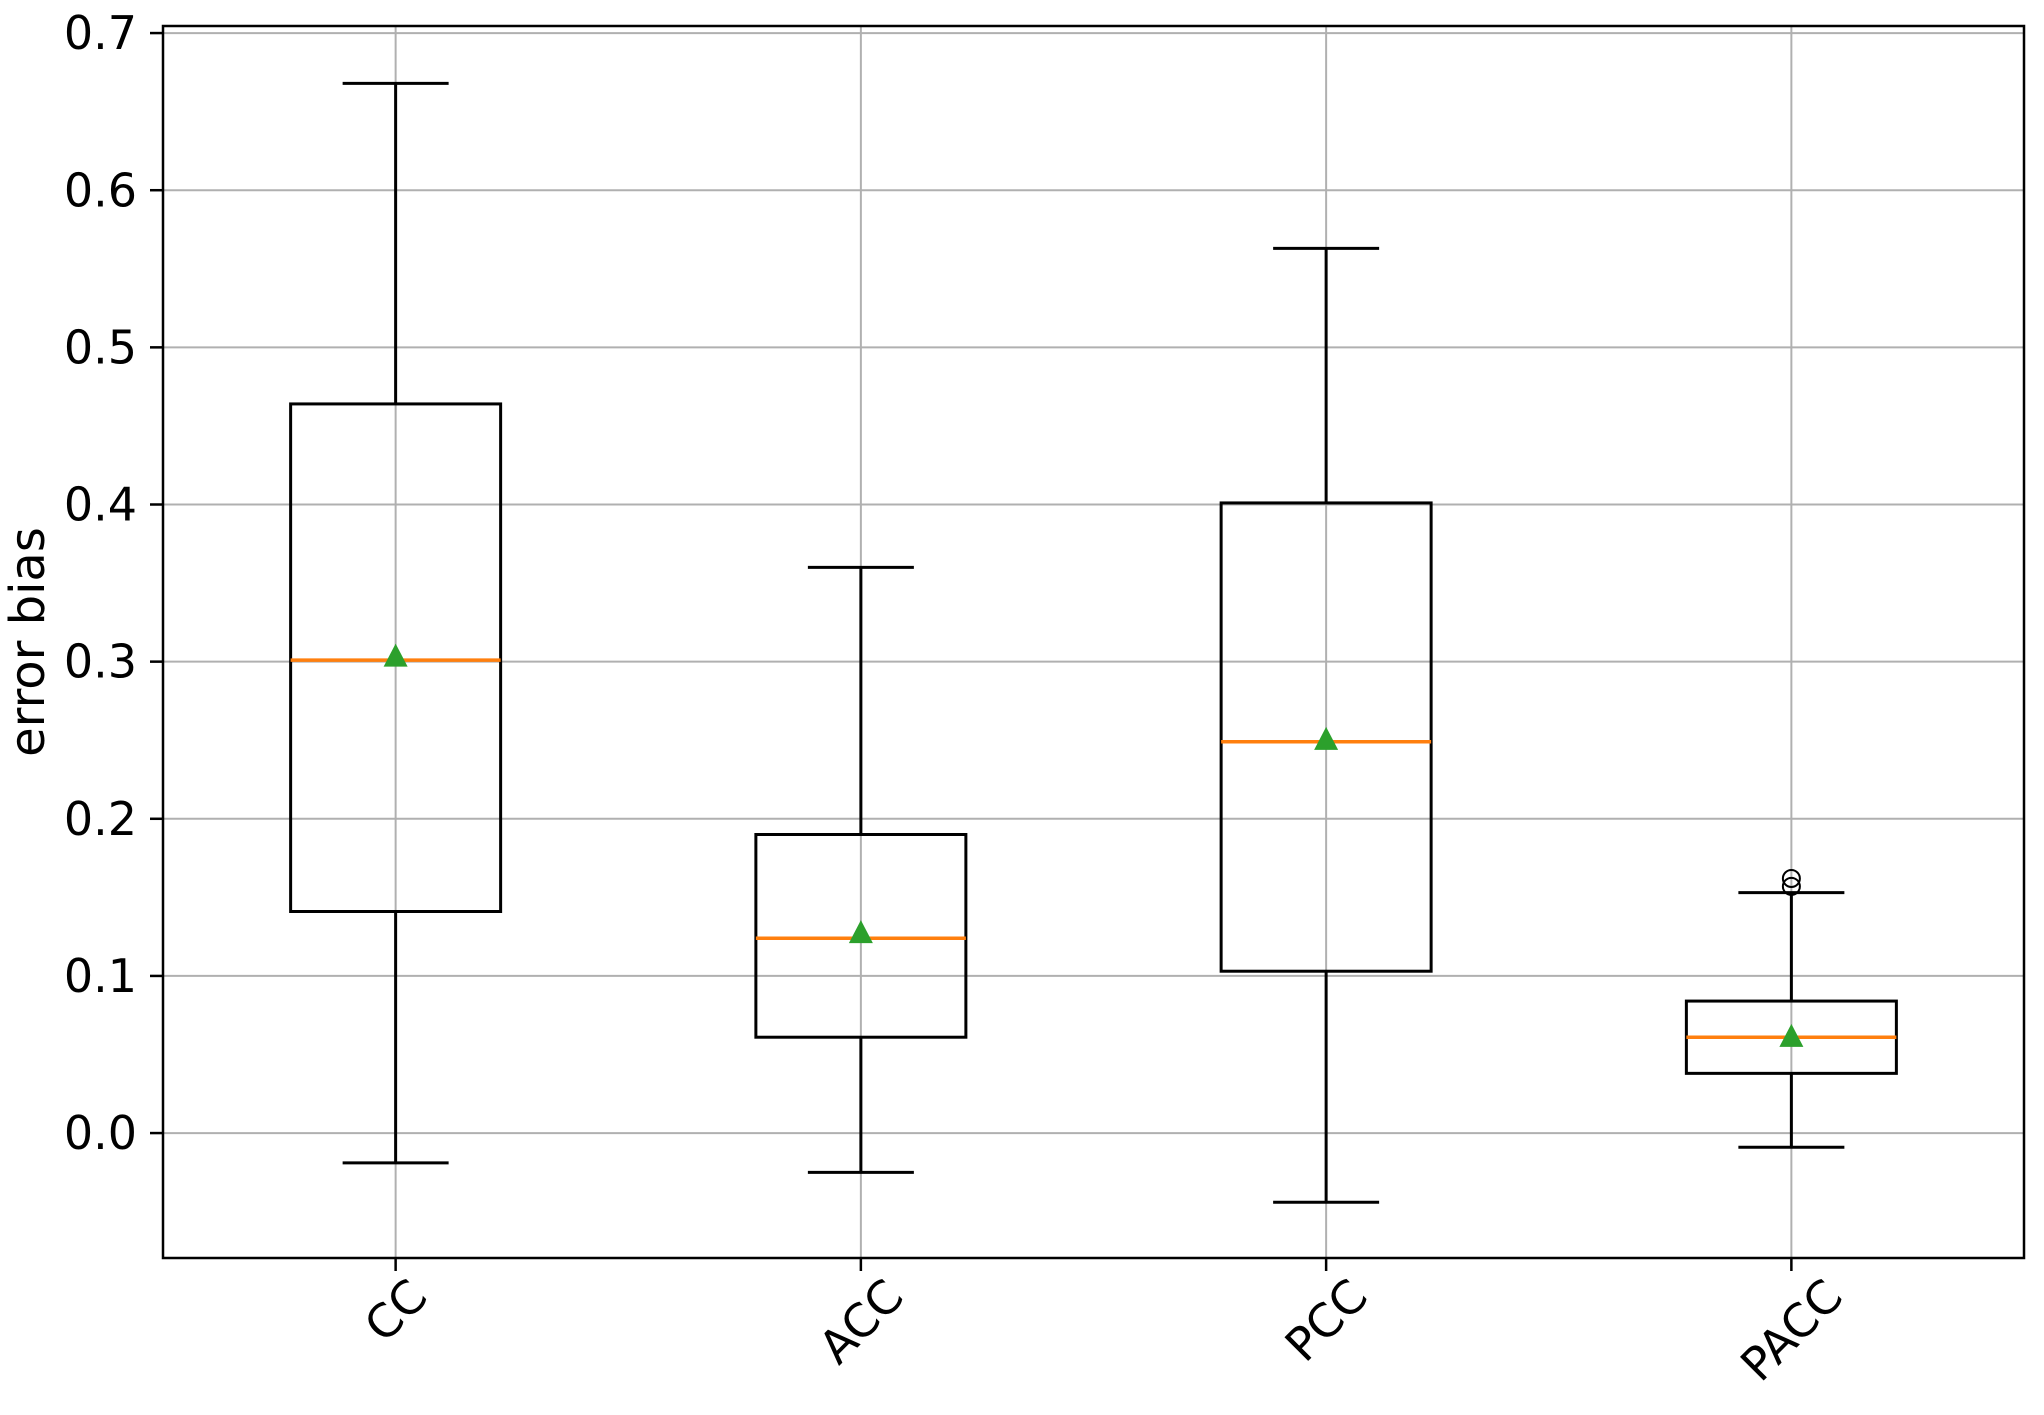 The image size is (2044, 1415). What do you see at coordinates (100, 1133) in the screenshot?
I see `y-tick-label-0.0: 0.0` at bounding box center [100, 1133].